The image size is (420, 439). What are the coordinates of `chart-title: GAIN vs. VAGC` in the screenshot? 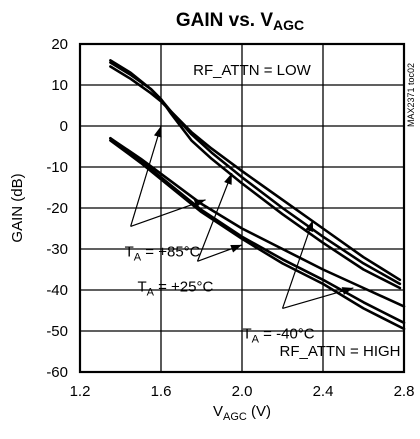 It's located at (240, 21).